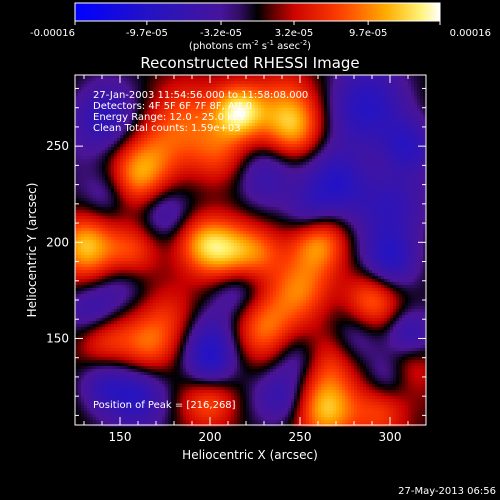 The width and height of the screenshot is (500, 500). Describe the element at coordinates (210, 437) in the screenshot. I see `x-tick-label: 200` at that location.